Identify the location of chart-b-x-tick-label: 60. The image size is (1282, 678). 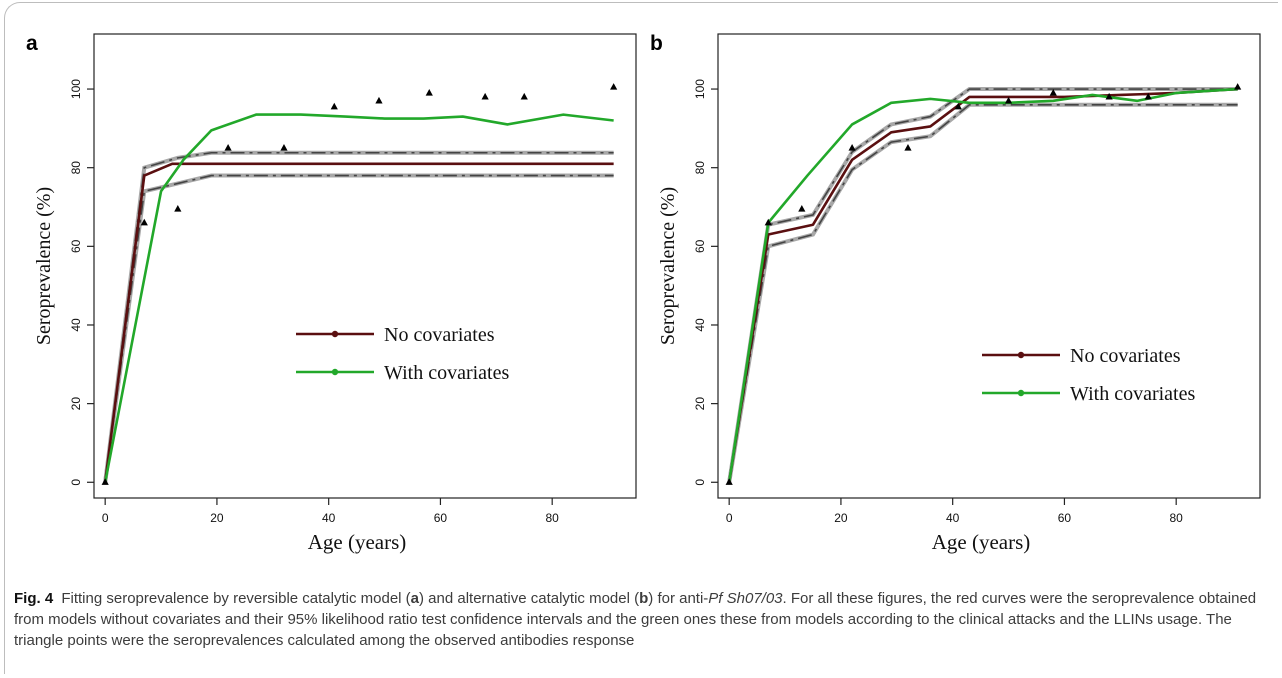
(1065, 518).